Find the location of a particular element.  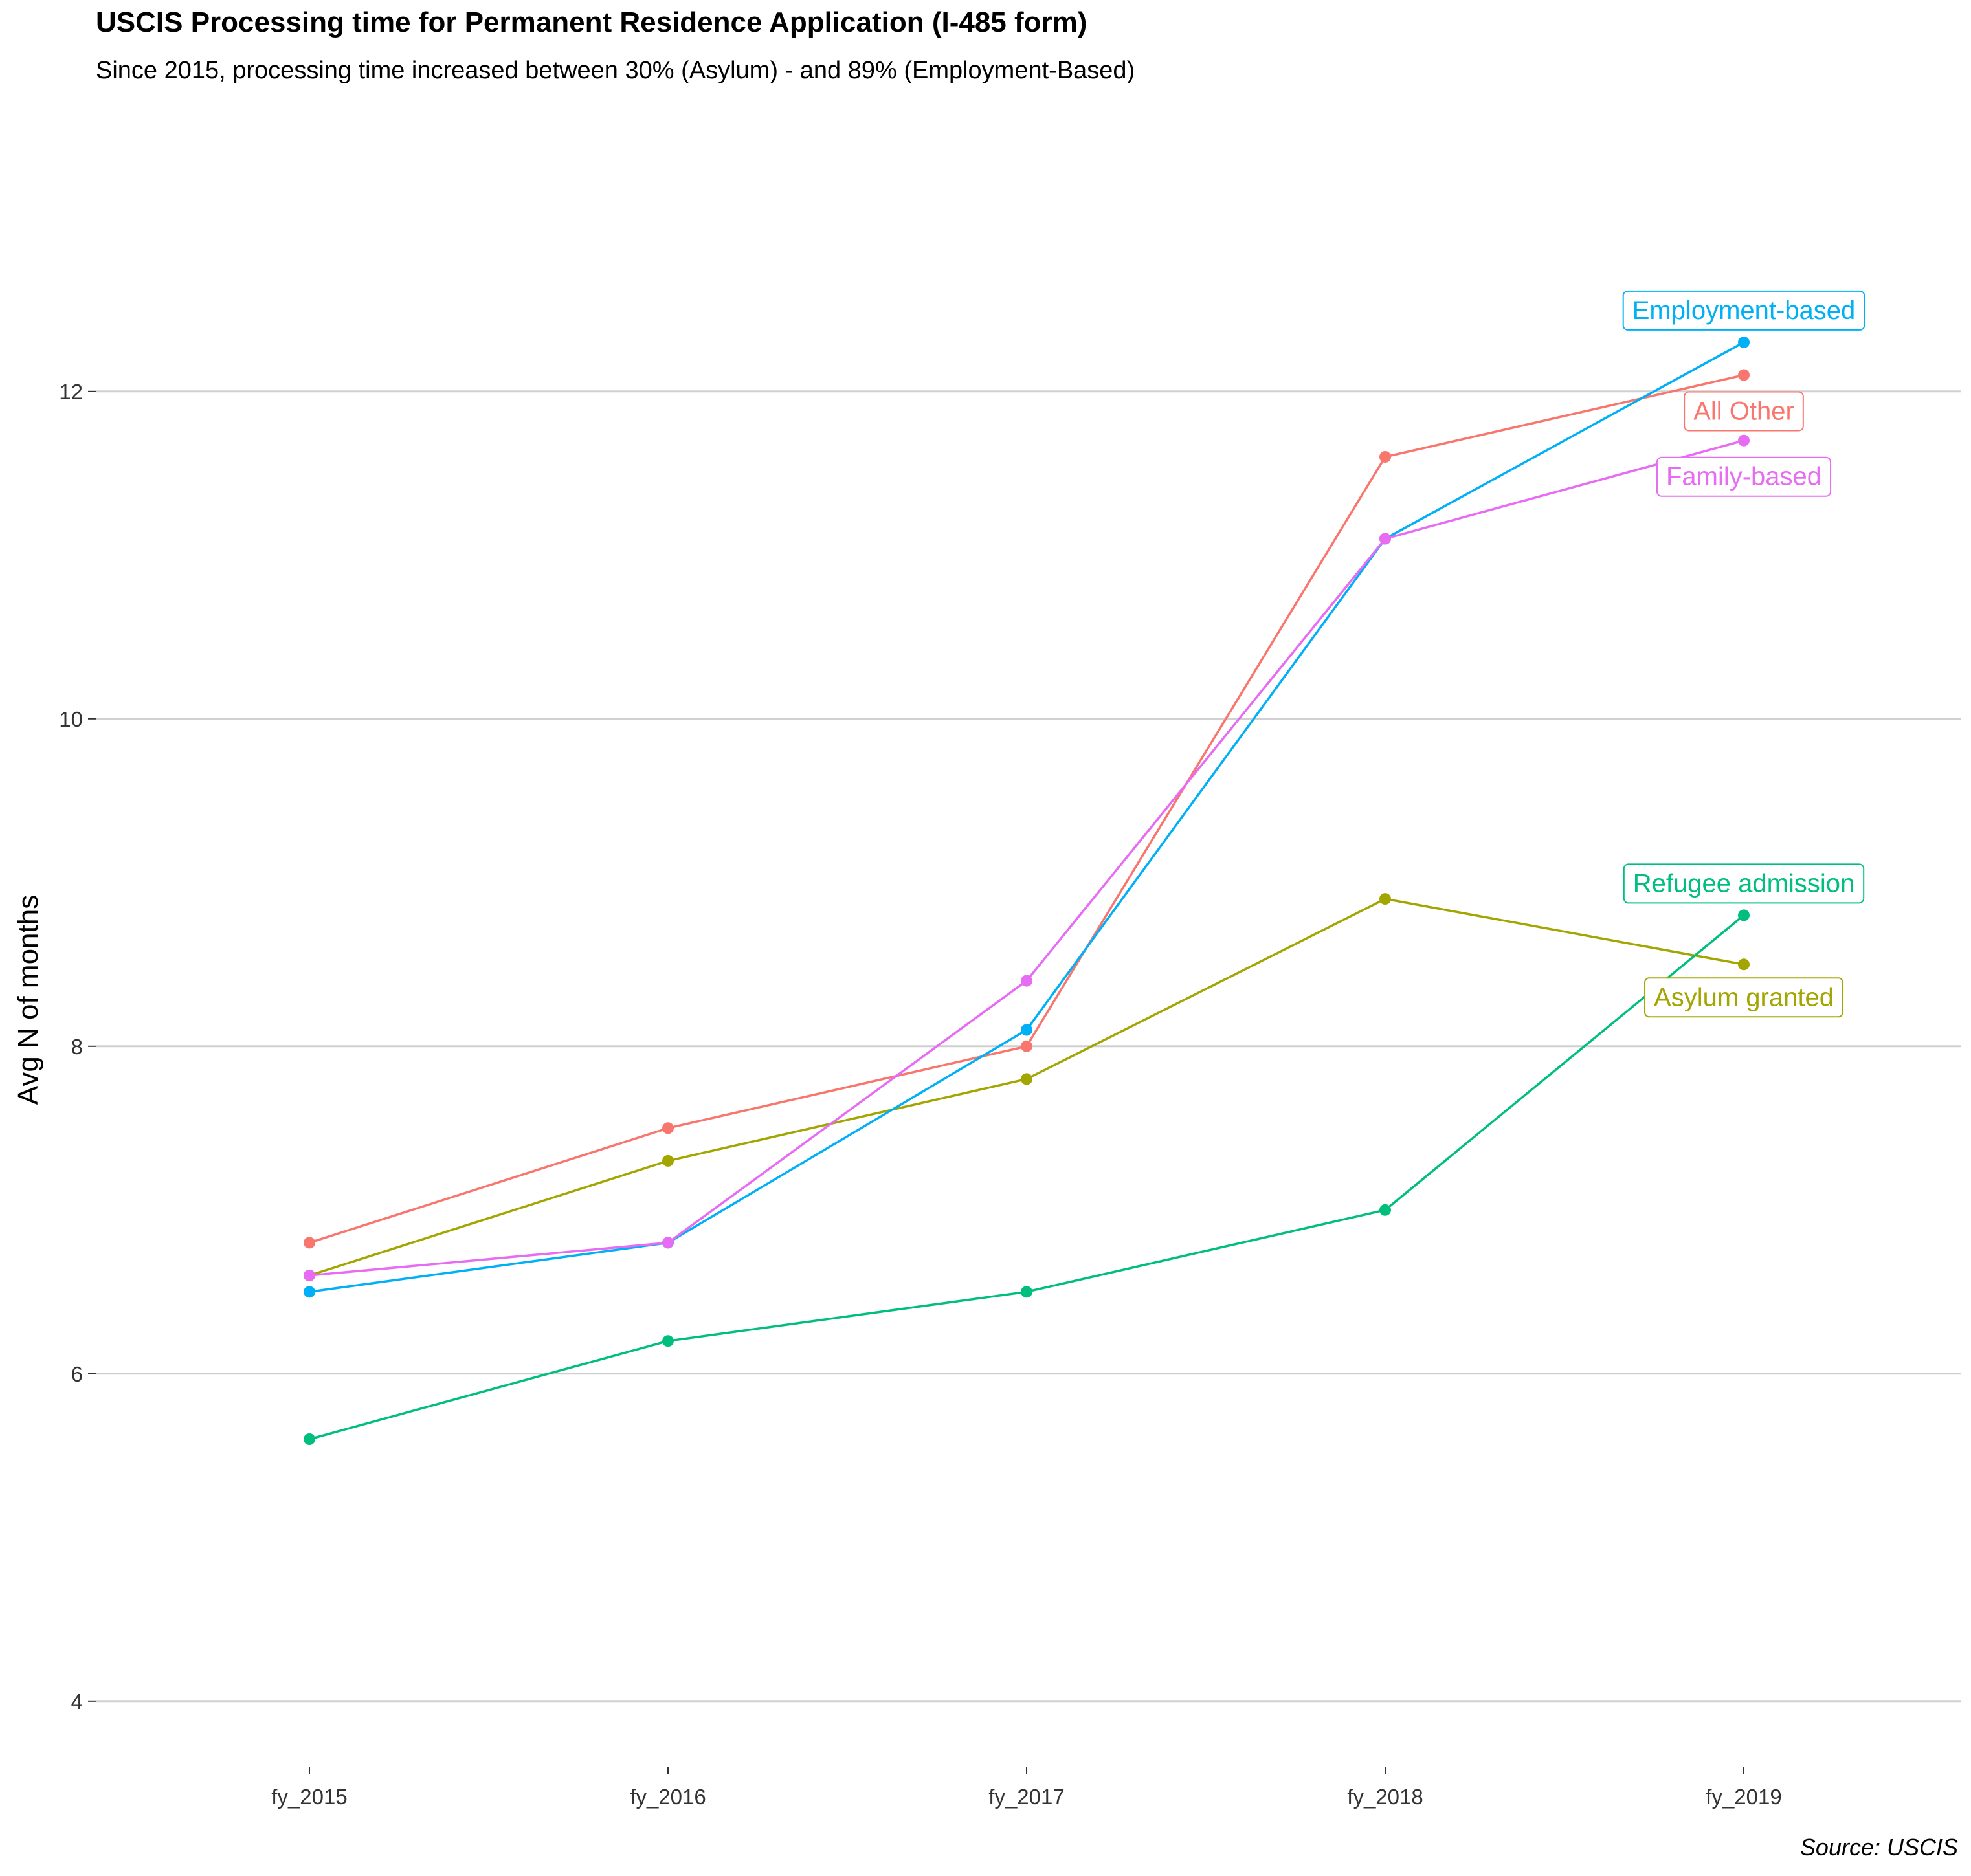

data-point-employment-based-fy_2019 is located at coordinates (1744, 342).